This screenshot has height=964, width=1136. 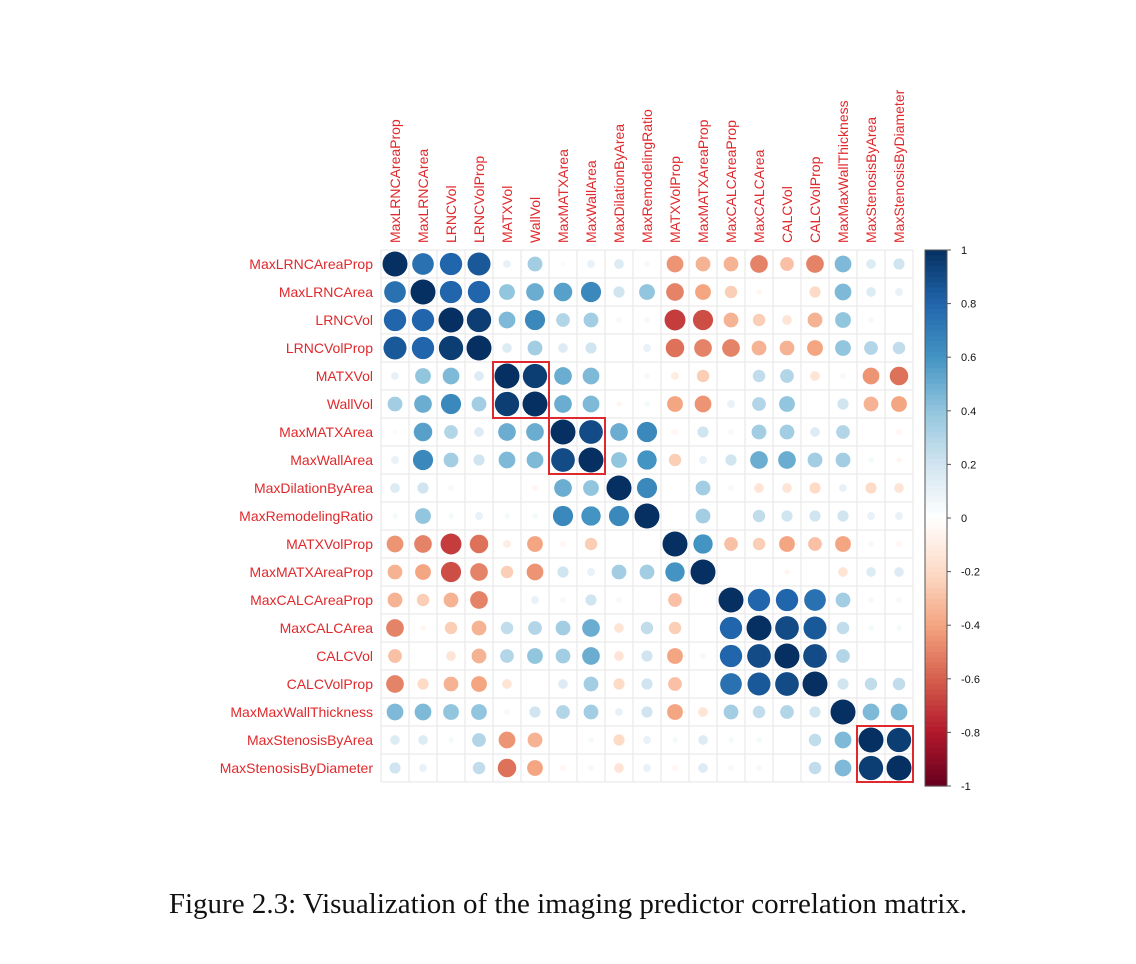 What do you see at coordinates (815, 199) in the screenshot?
I see `column-label: CALCVolProp` at bounding box center [815, 199].